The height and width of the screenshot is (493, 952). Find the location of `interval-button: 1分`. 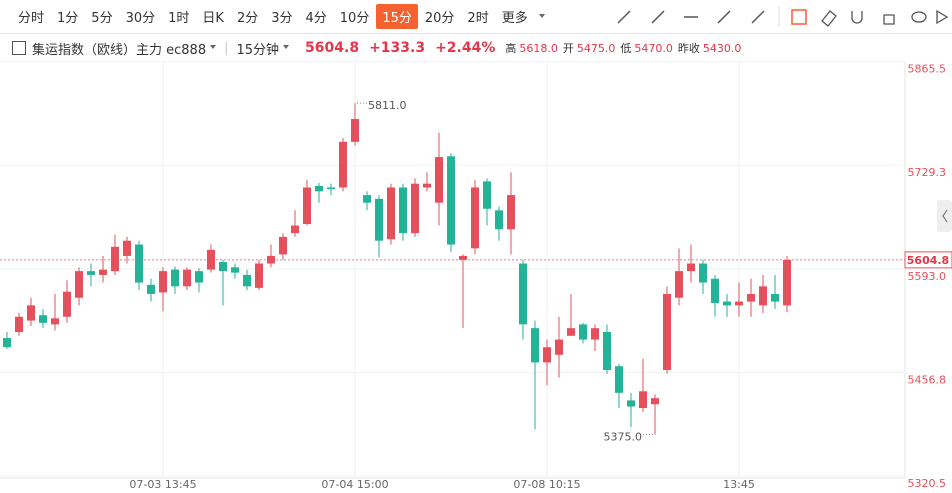

interval-button: 1分 is located at coordinates (68, 18).